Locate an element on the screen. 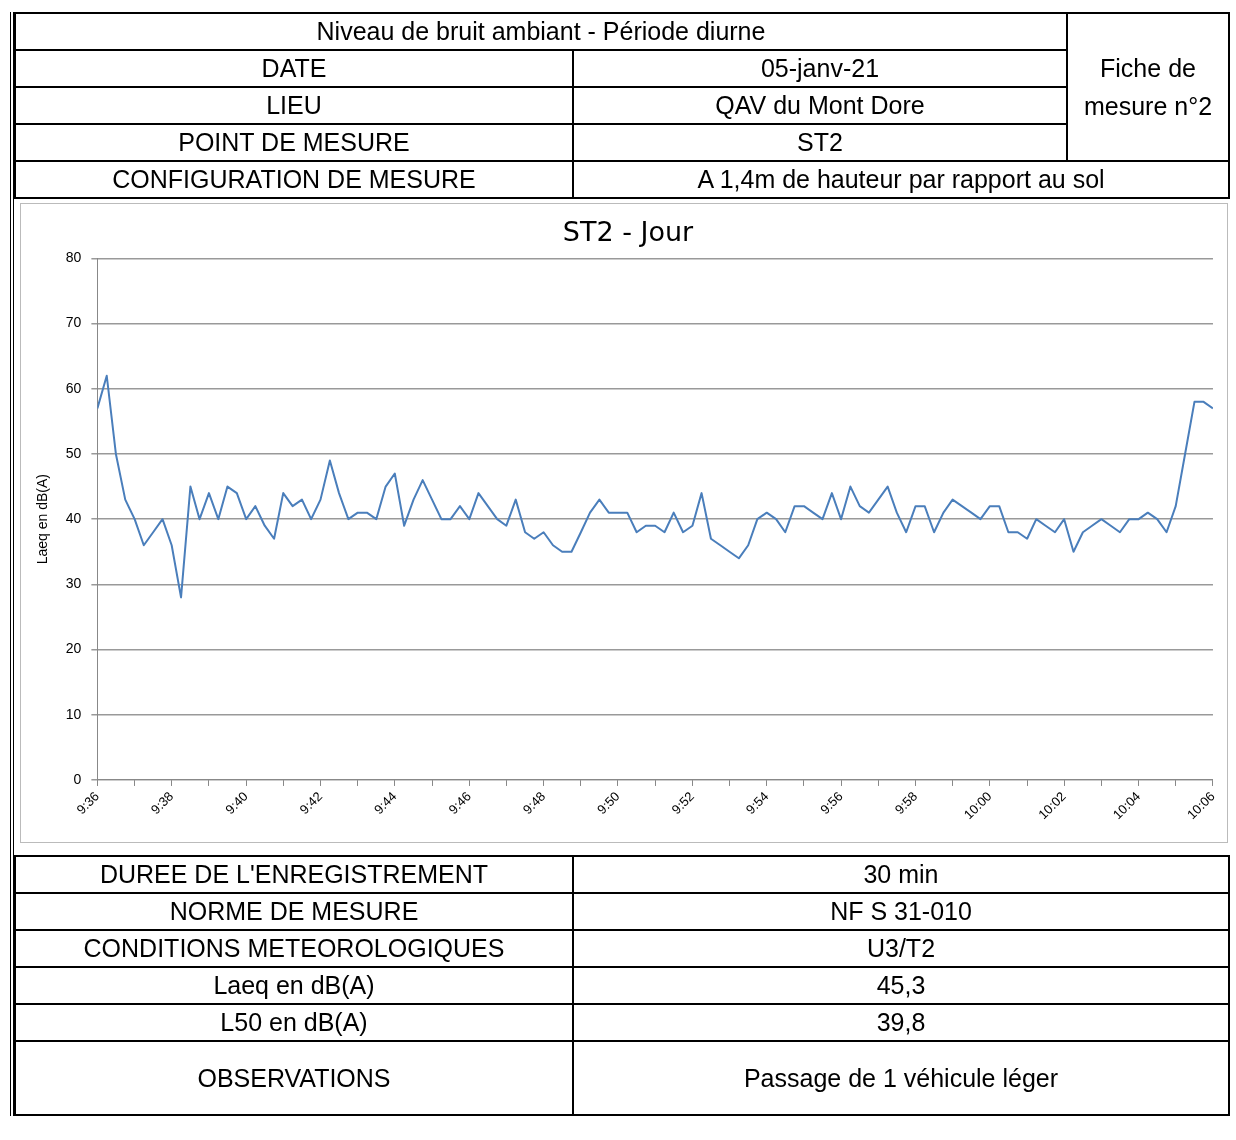  y-tick-label: 0 is located at coordinates (77, 778).